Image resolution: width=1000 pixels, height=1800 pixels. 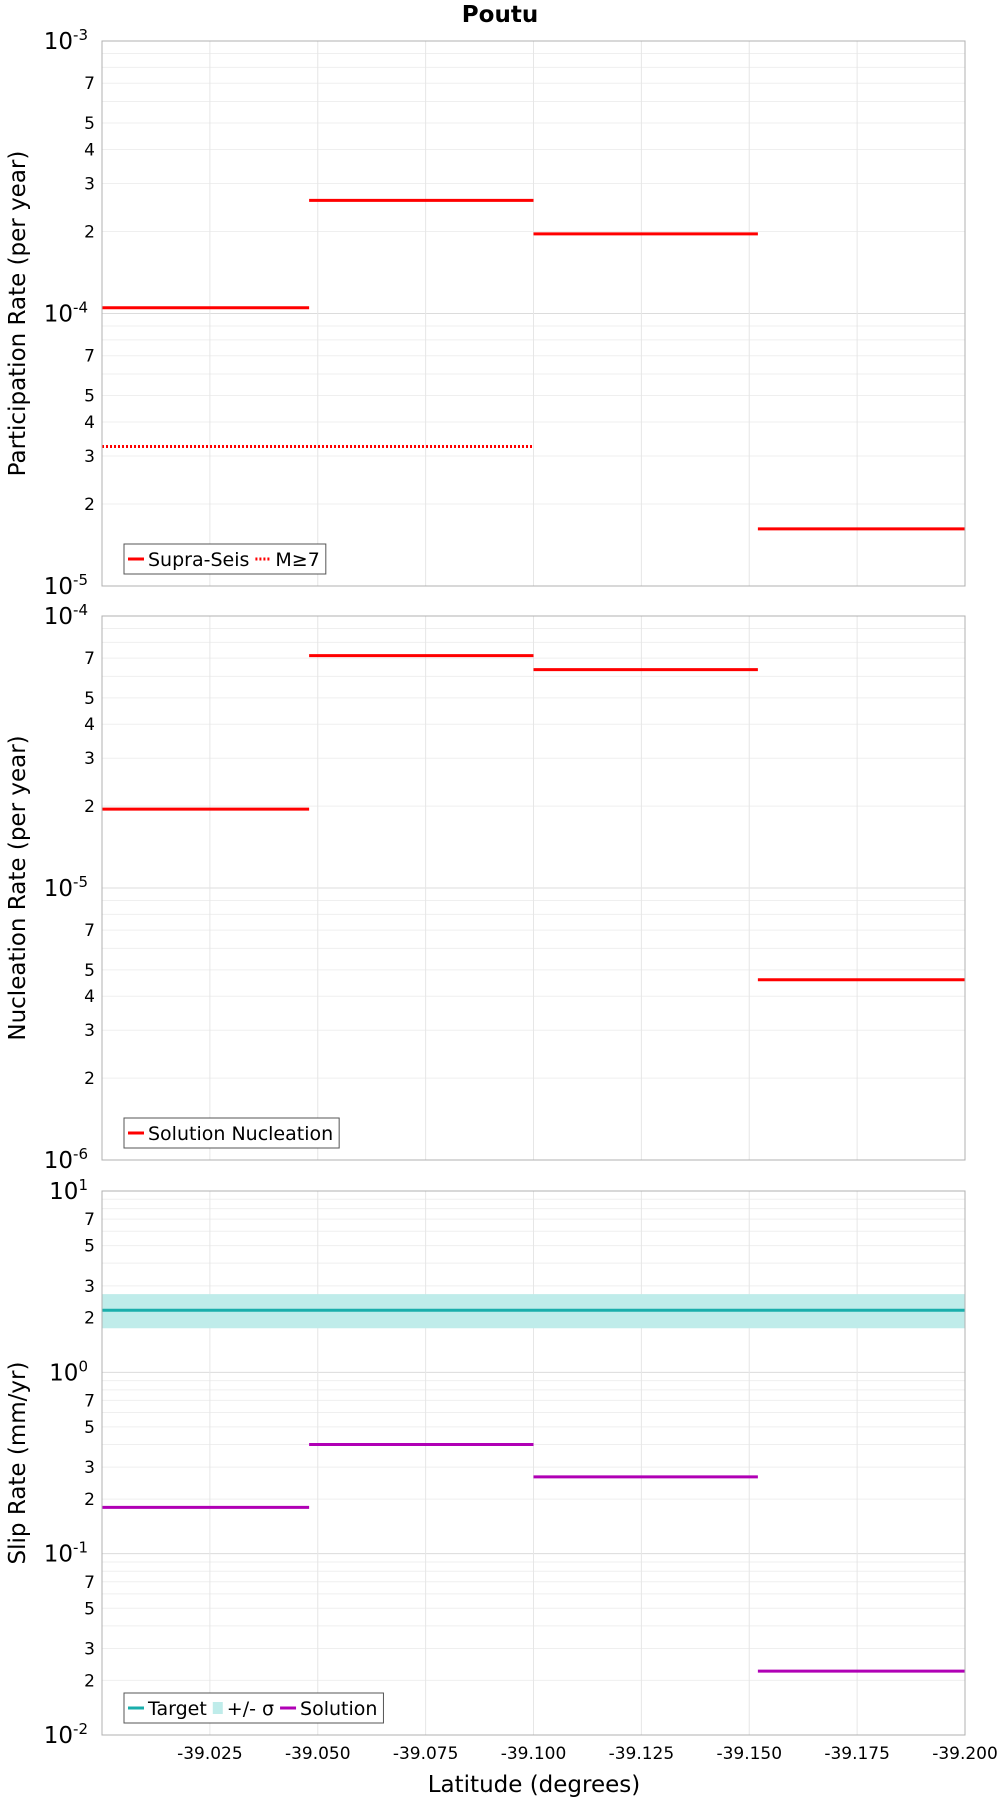 I want to click on legend-label-supra-seis: Supra-Seis, so click(x=198, y=560).